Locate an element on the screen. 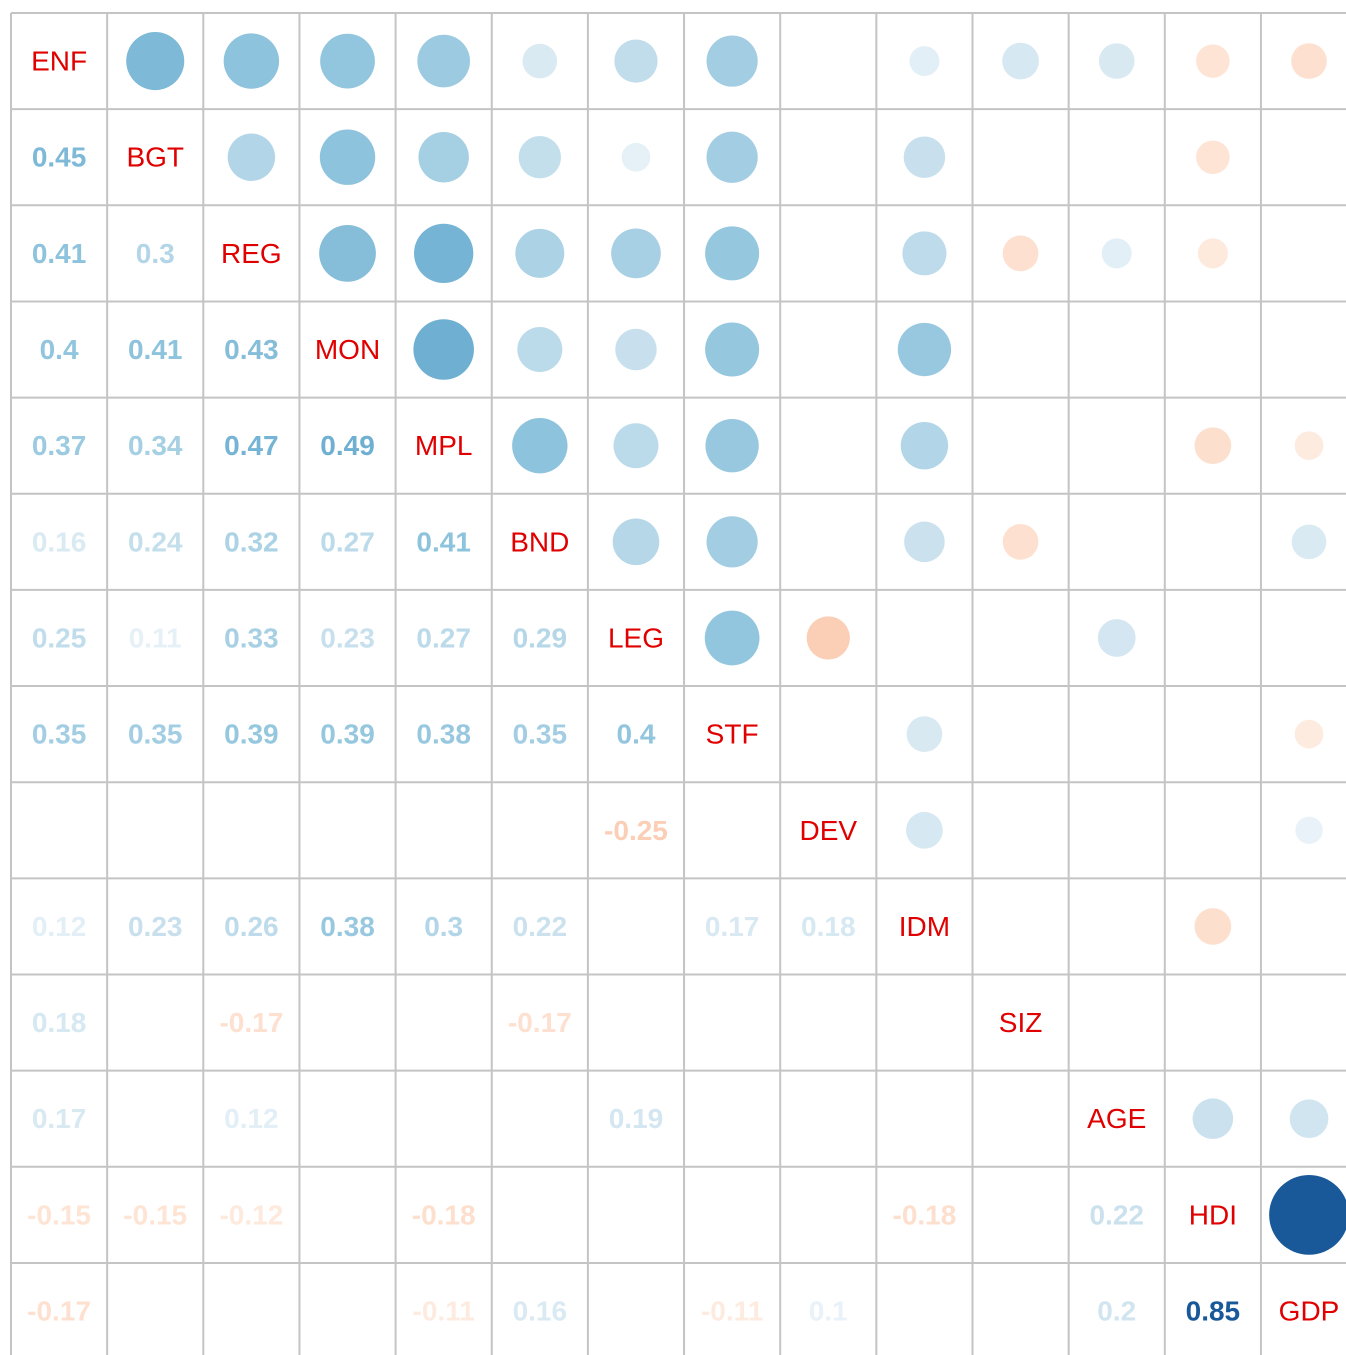 The width and height of the screenshot is (1346, 1355). variable-label: MPL is located at coordinates (444, 445).